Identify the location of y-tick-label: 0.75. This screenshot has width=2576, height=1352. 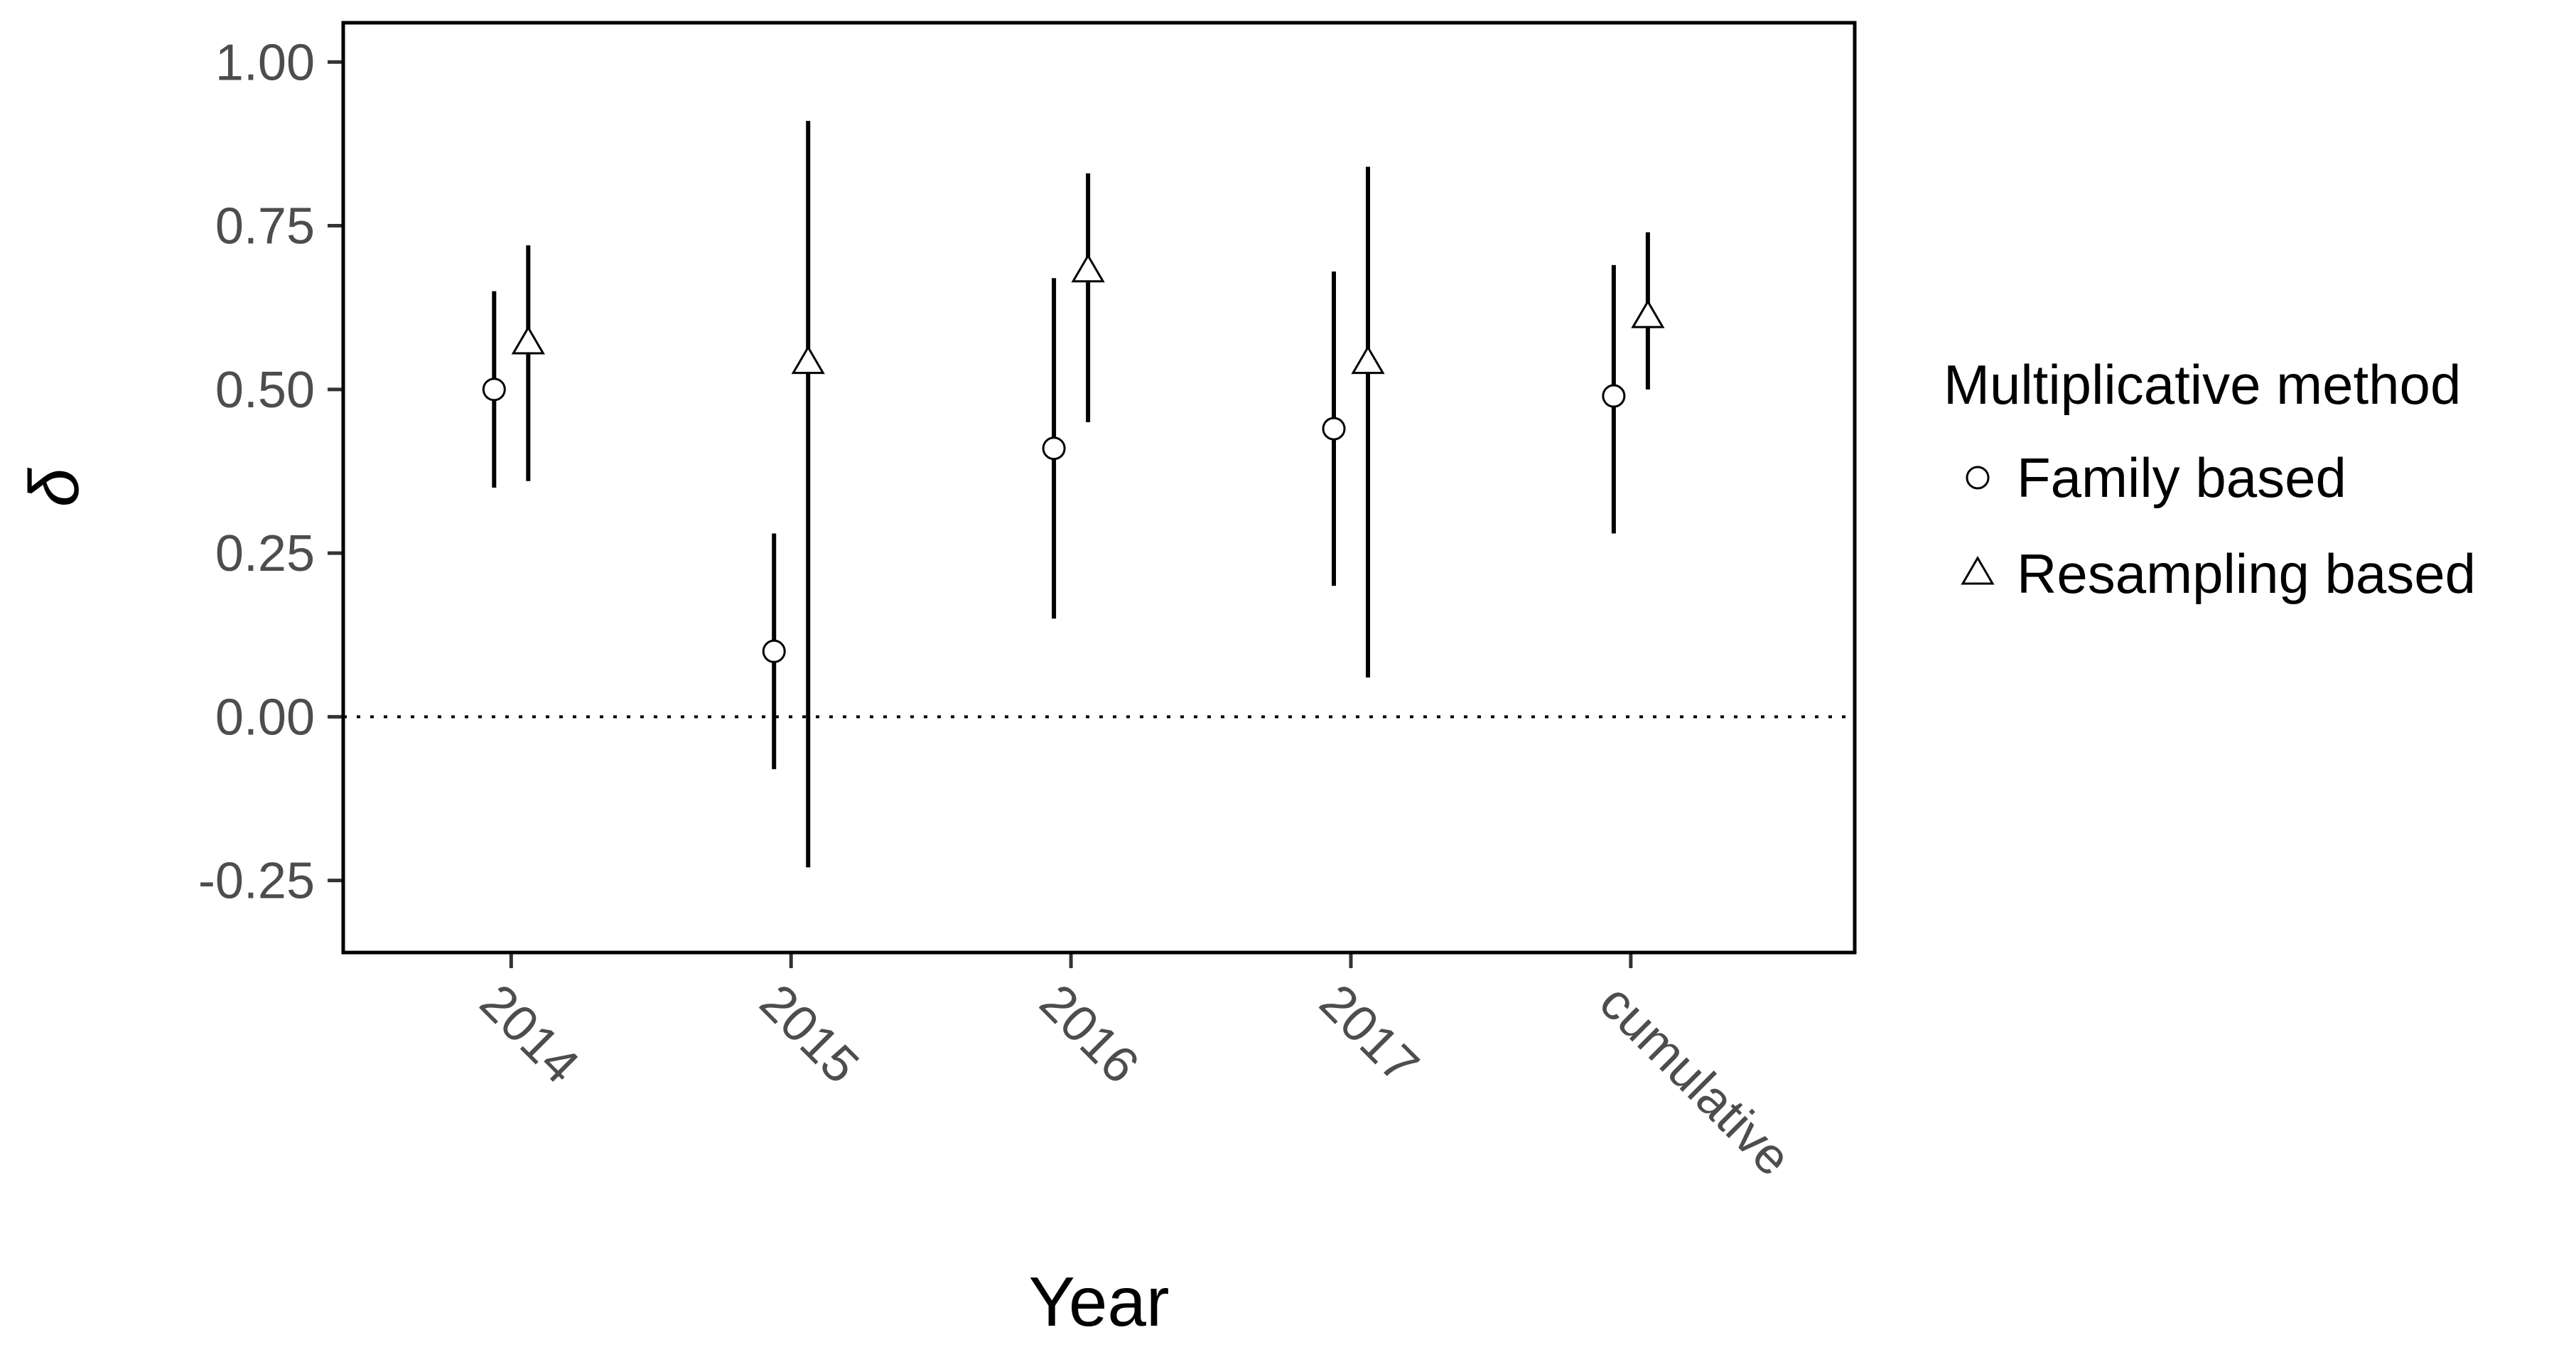
(265, 227).